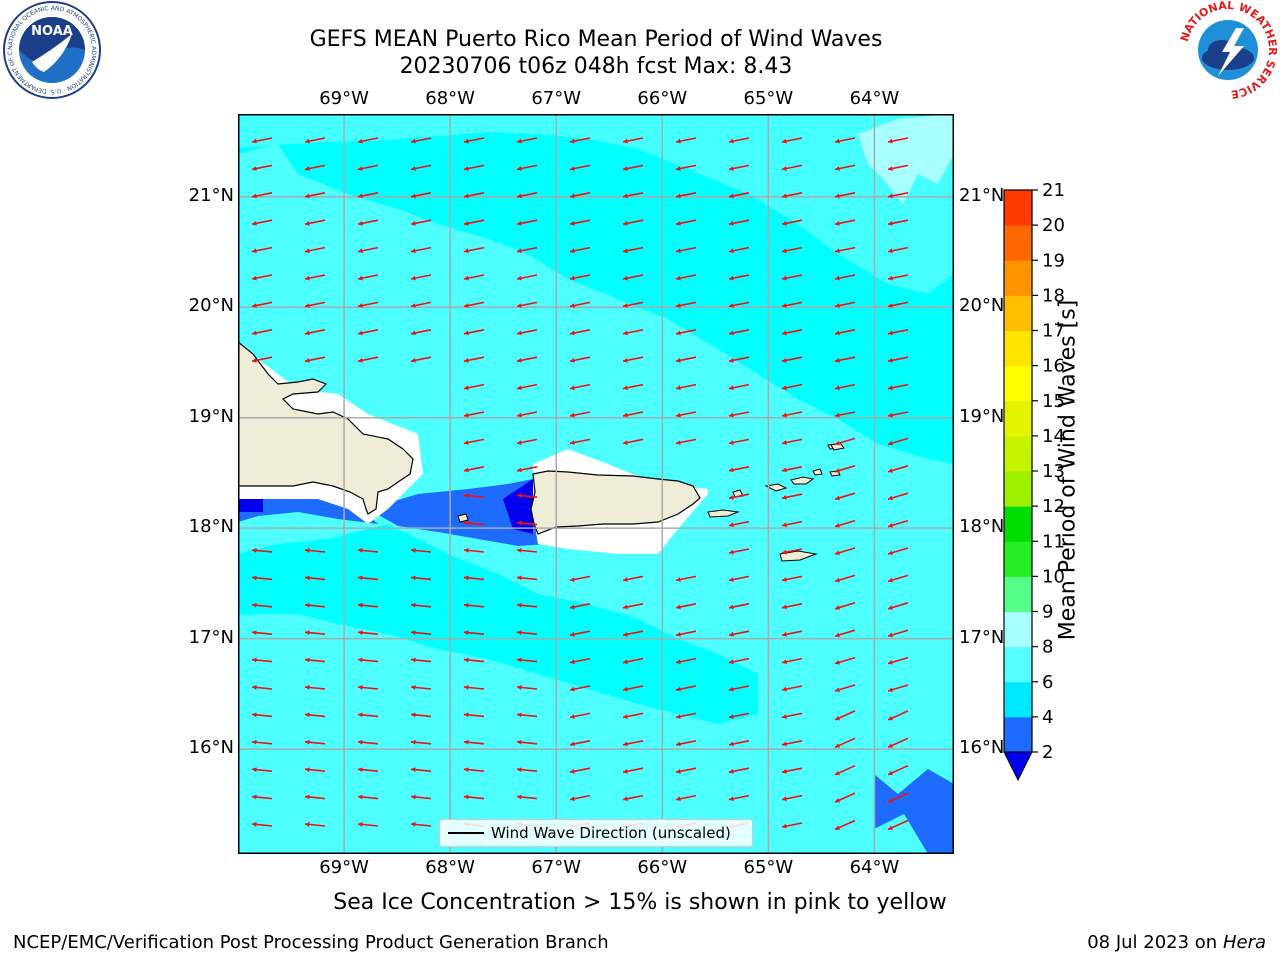 This screenshot has height=960, width=1280. Describe the element at coordinates (611, 833) in the screenshot. I see `legend-label: Wind Wave Direction (unscaled)` at that location.